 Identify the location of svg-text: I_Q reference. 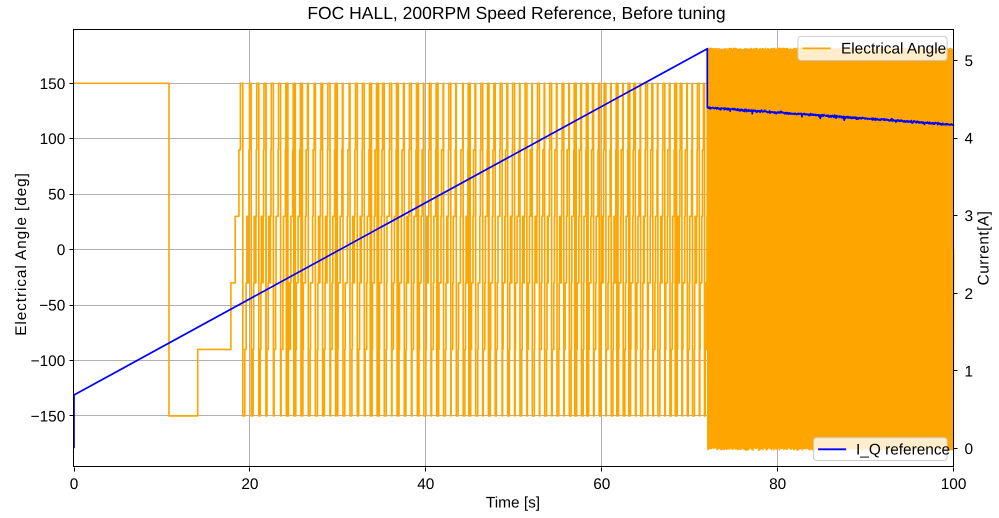
(903, 449).